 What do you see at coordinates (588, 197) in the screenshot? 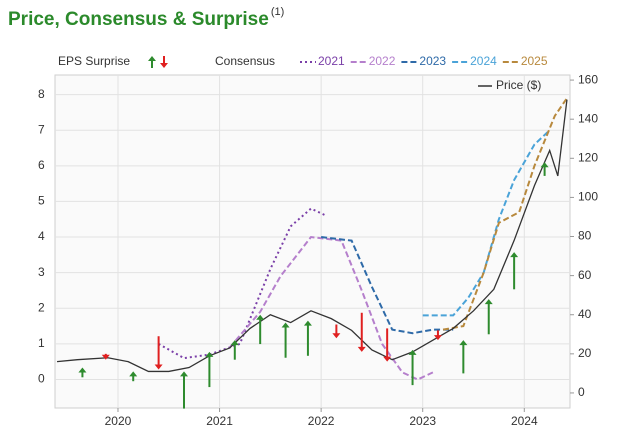
I see `y2-tick-label: 100` at bounding box center [588, 197].